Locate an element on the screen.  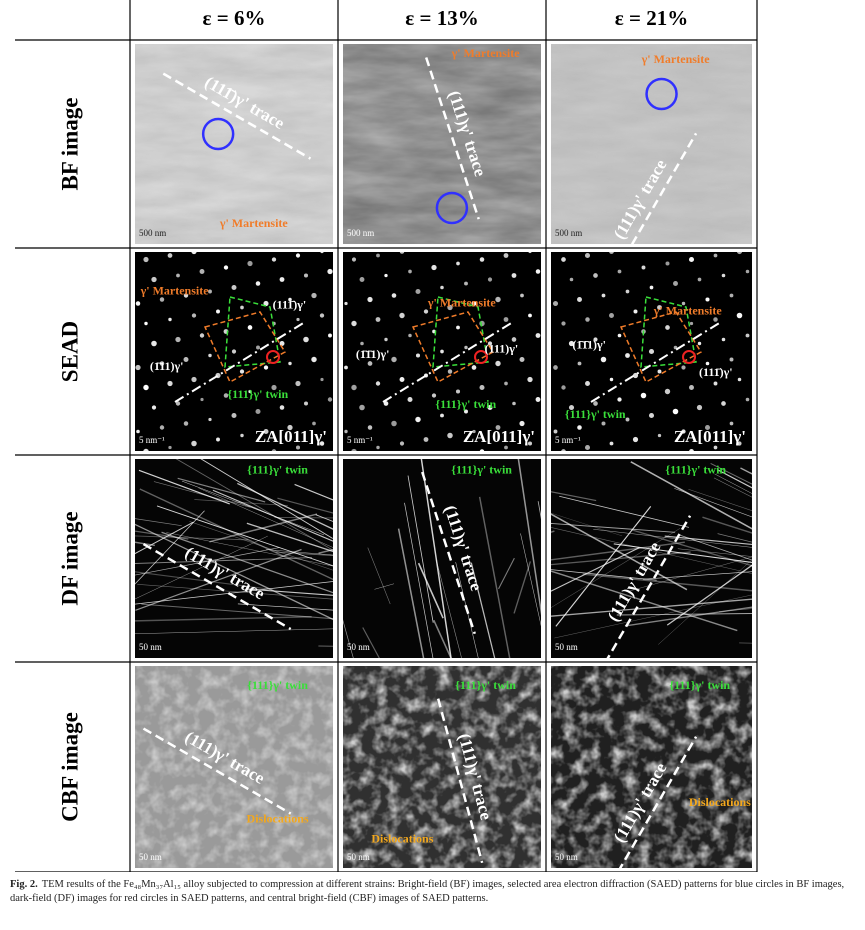
twin-outline is located at coordinates (668, 332).